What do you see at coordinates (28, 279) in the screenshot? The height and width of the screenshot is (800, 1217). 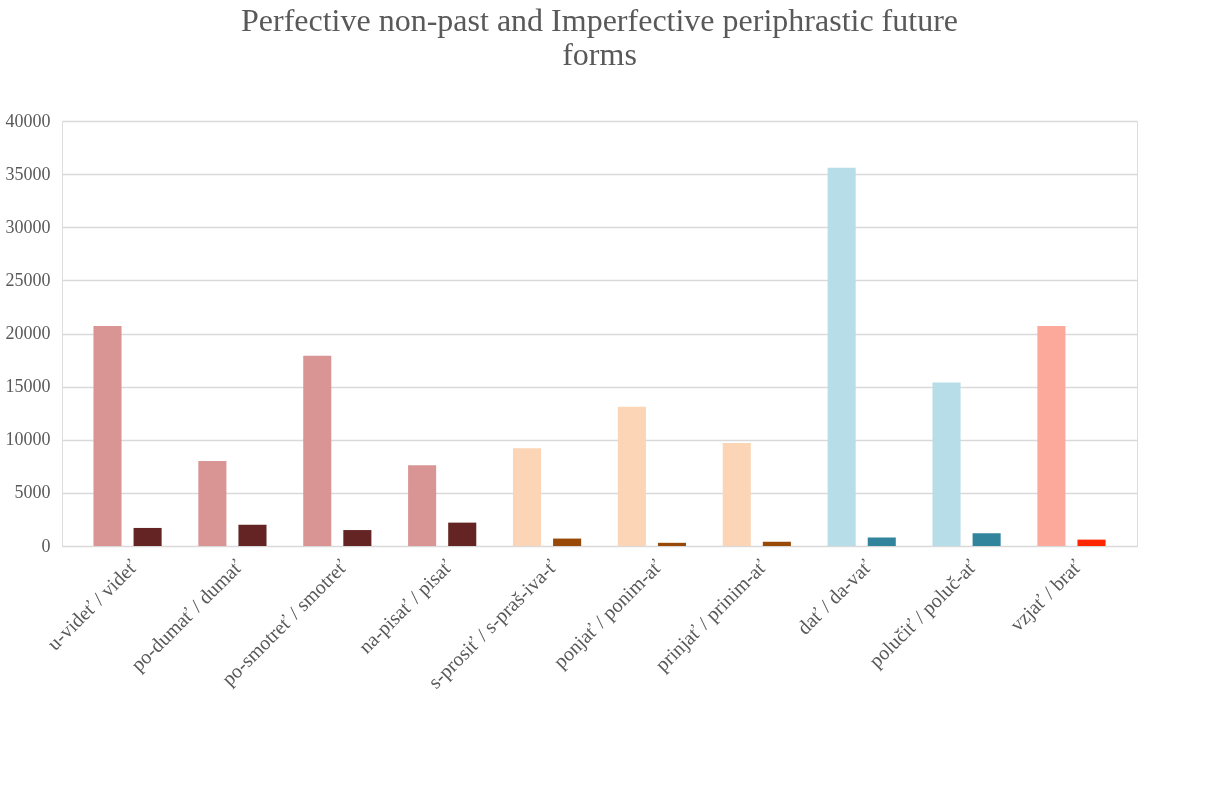 I see `y-tick-label: 25000` at bounding box center [28, 279].